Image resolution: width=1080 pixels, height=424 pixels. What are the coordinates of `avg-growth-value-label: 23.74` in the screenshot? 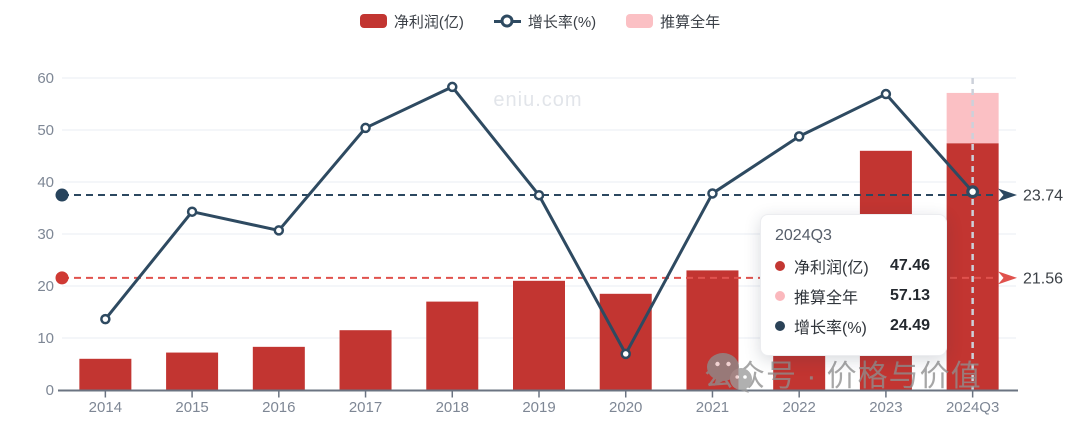 It's located at (1043, 196).